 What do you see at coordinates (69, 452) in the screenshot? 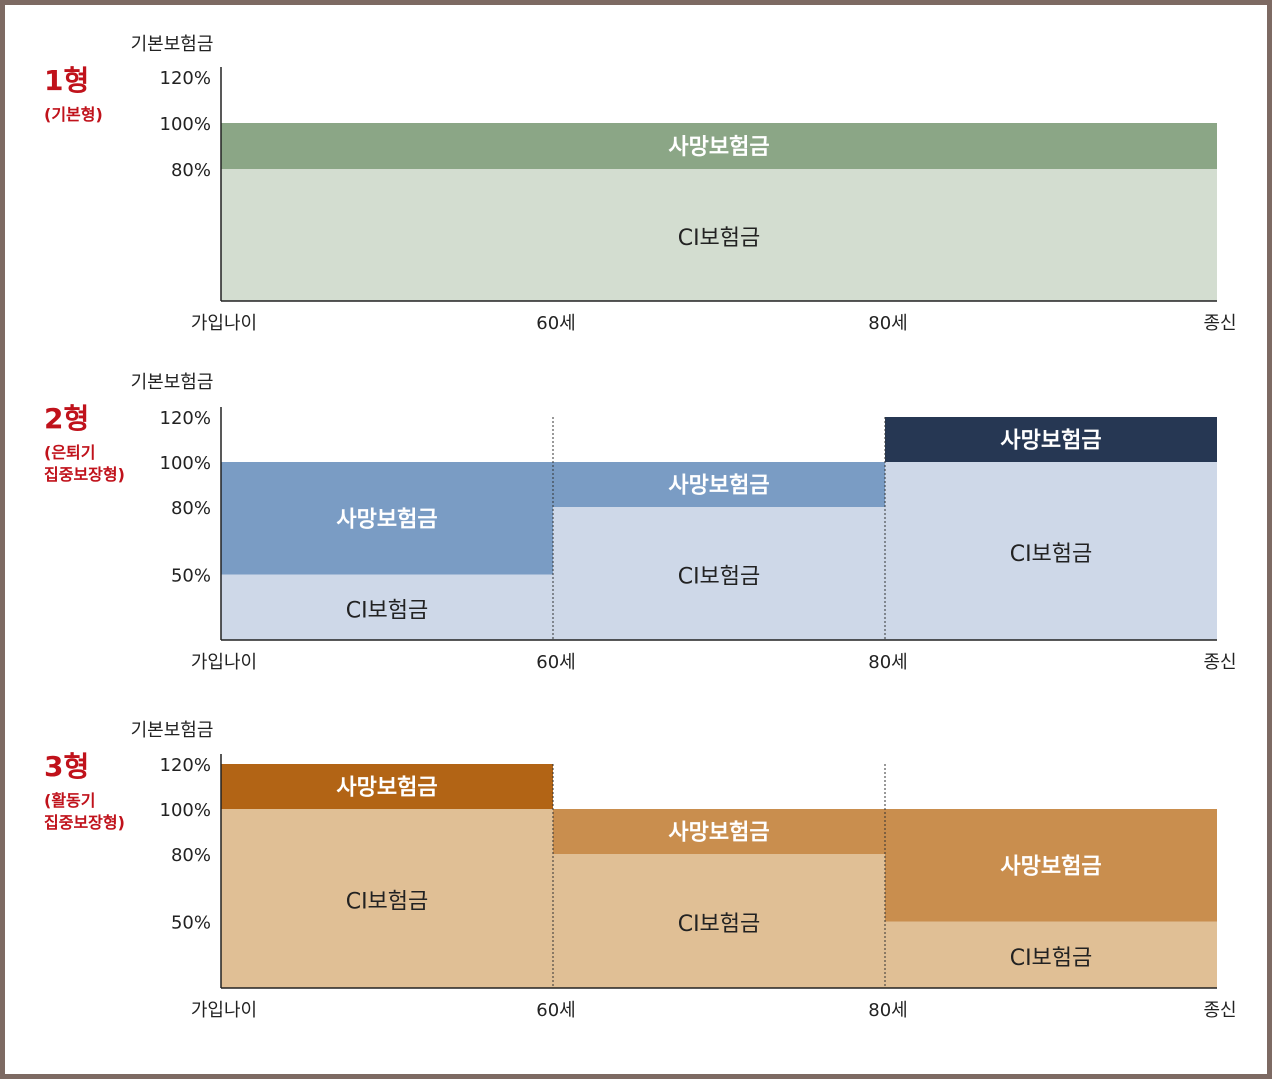
I see `type-sublabel: (은퇴기` at bounding box center [69, 452].